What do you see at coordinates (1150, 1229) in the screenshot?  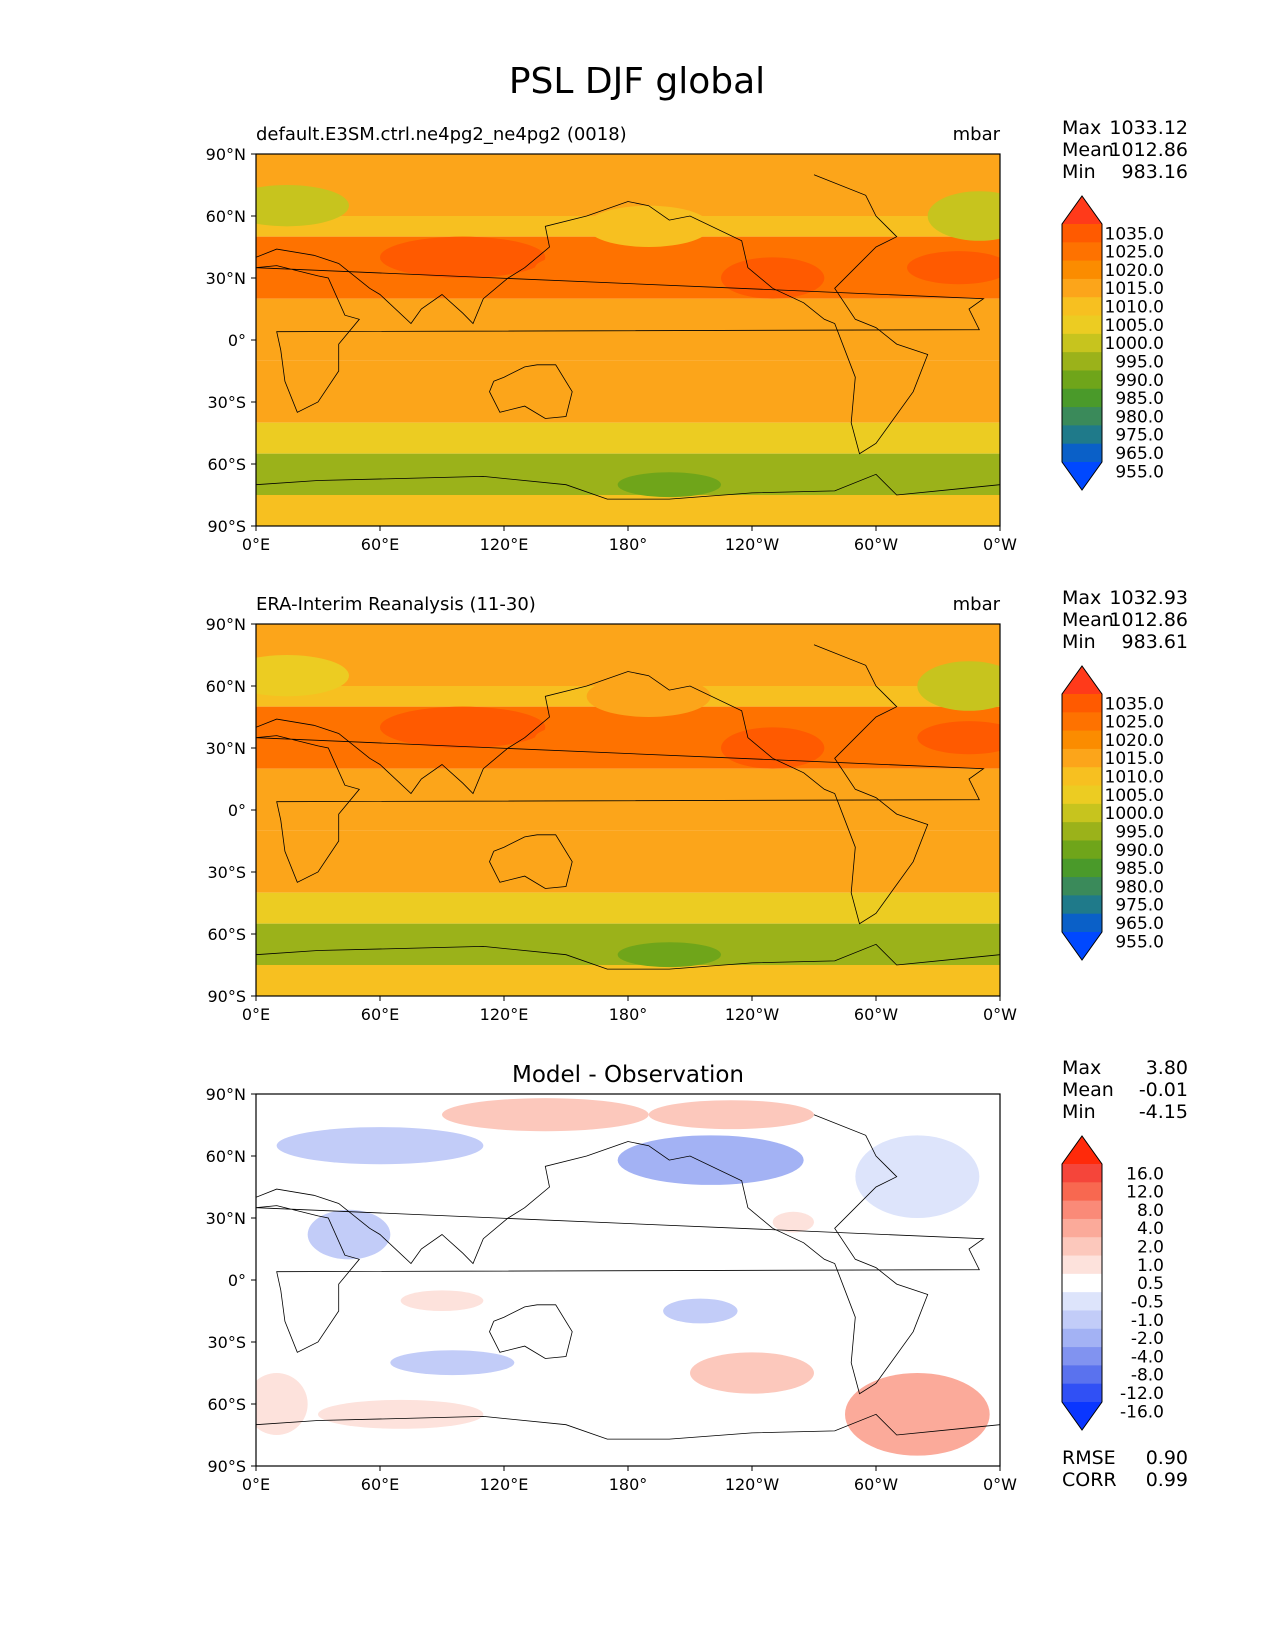 I see `colorbar-tick-label: 4.0` at bounding box center [1150, 1229].